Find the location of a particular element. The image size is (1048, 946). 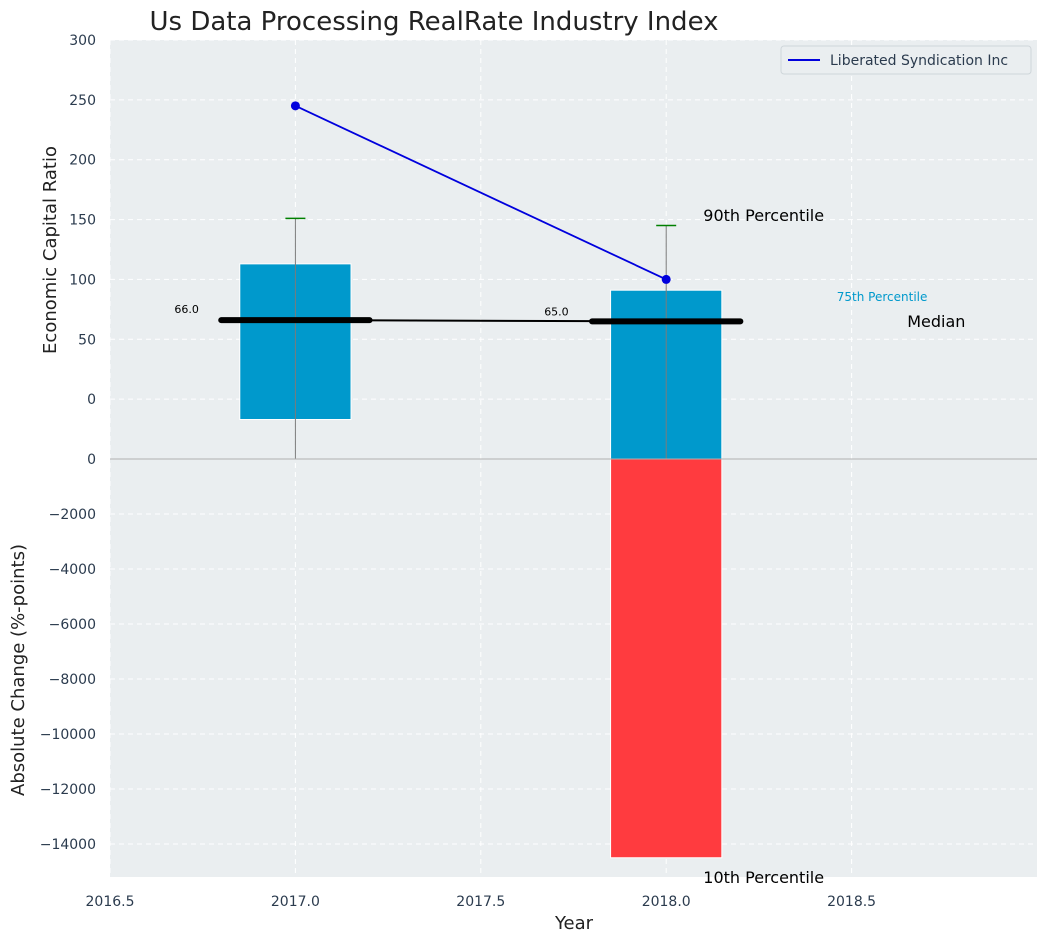

top-y-tick-label: 300 is located at coordinates (82, 41).